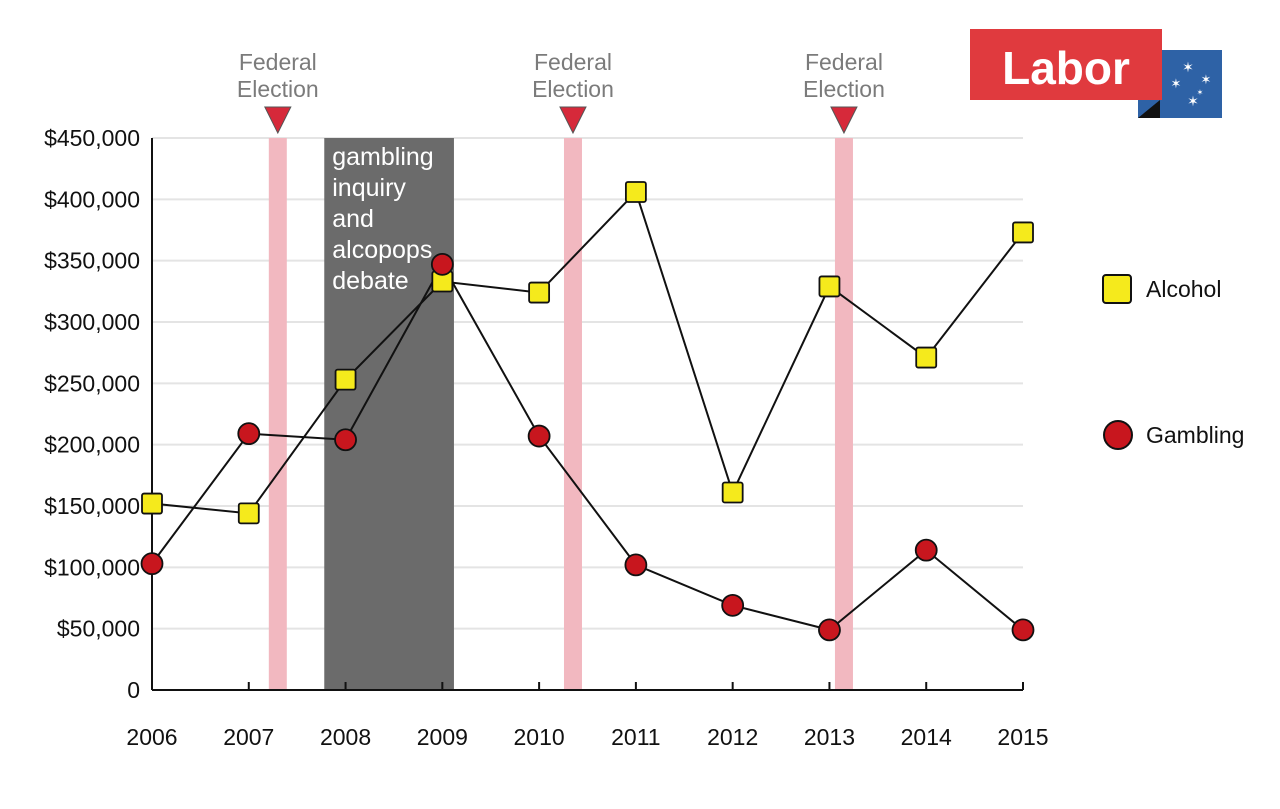 This screenshot has height=809, width=1280. I want to click on logo-fold, so click(1149, 109).